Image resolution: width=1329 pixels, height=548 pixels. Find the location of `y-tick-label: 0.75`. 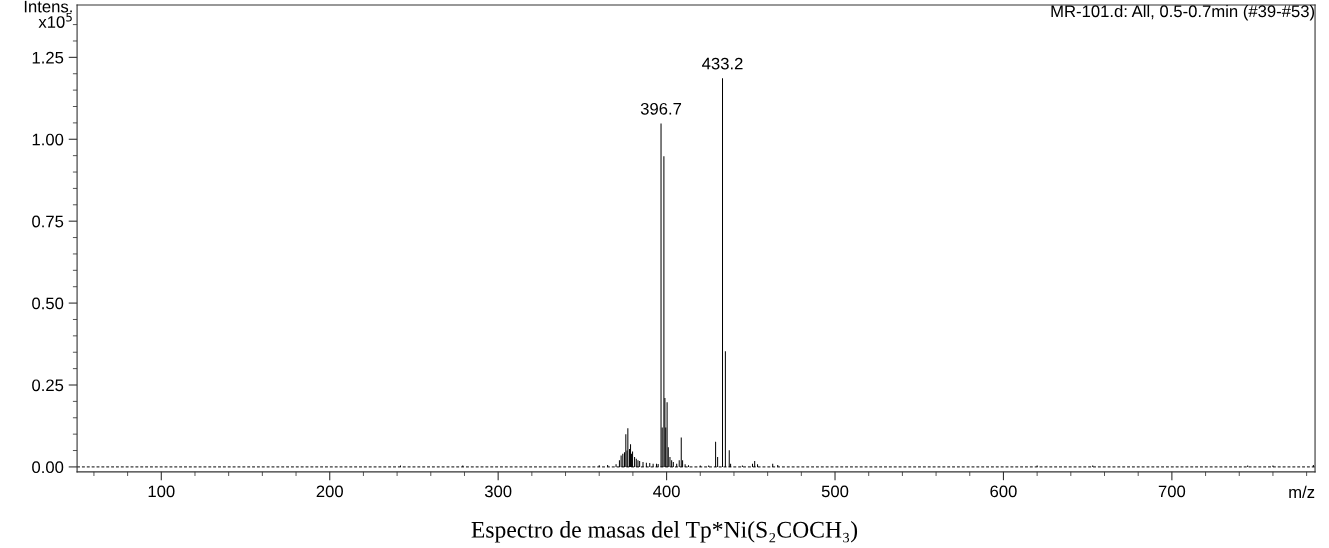

y-tick-label: 0.75 is located at coordinates (48, 221).